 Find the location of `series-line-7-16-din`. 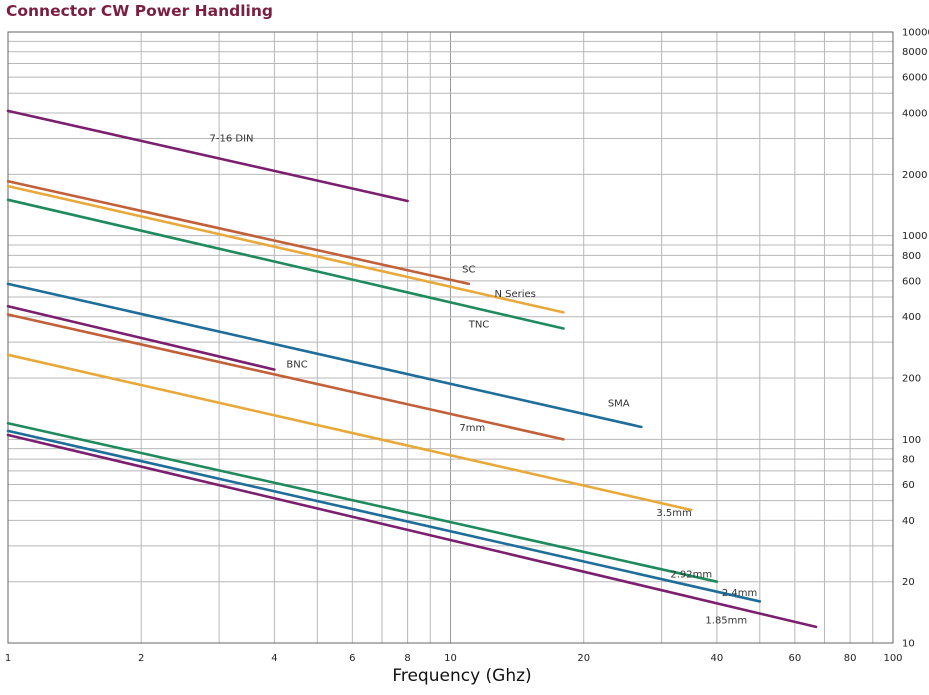

series-line-7-16-din is located at coordinates (207, 156).